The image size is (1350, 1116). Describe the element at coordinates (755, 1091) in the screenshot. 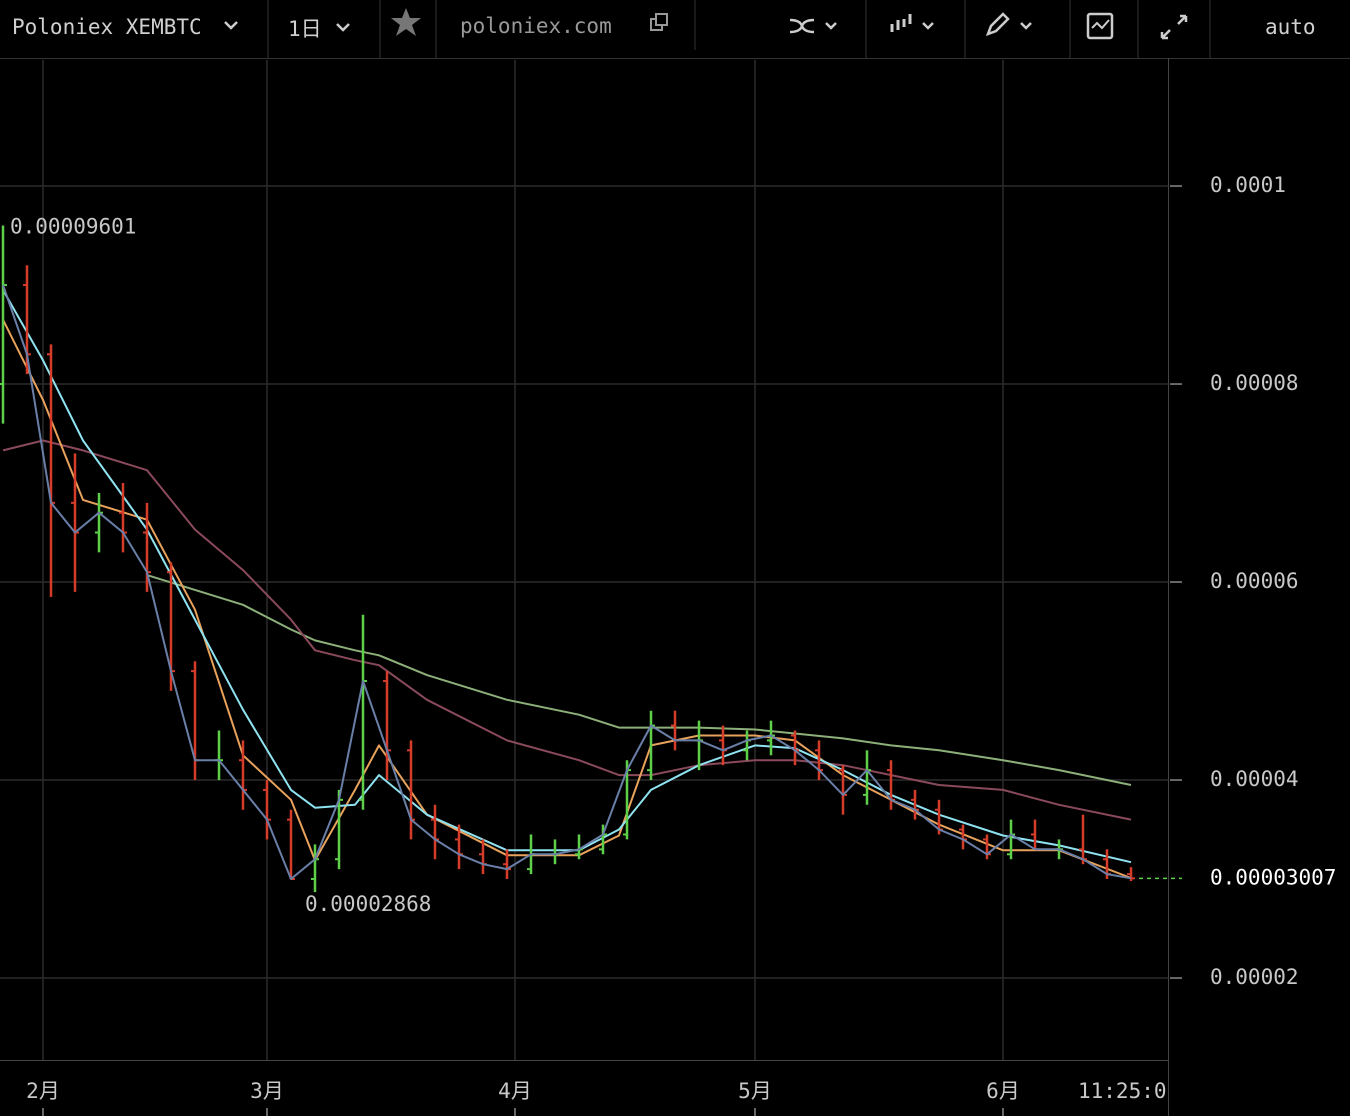

I see `x-tick-label: 5月` at that location.